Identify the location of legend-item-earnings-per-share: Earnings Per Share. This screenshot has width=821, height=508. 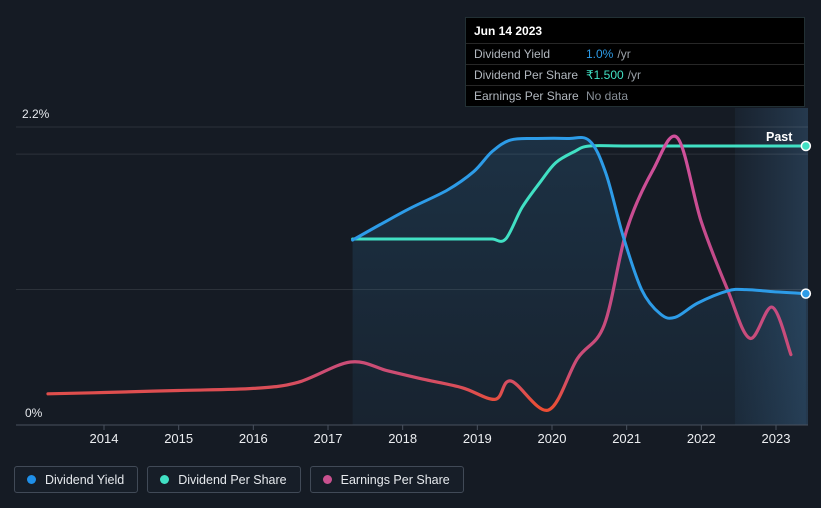
(386, 479).